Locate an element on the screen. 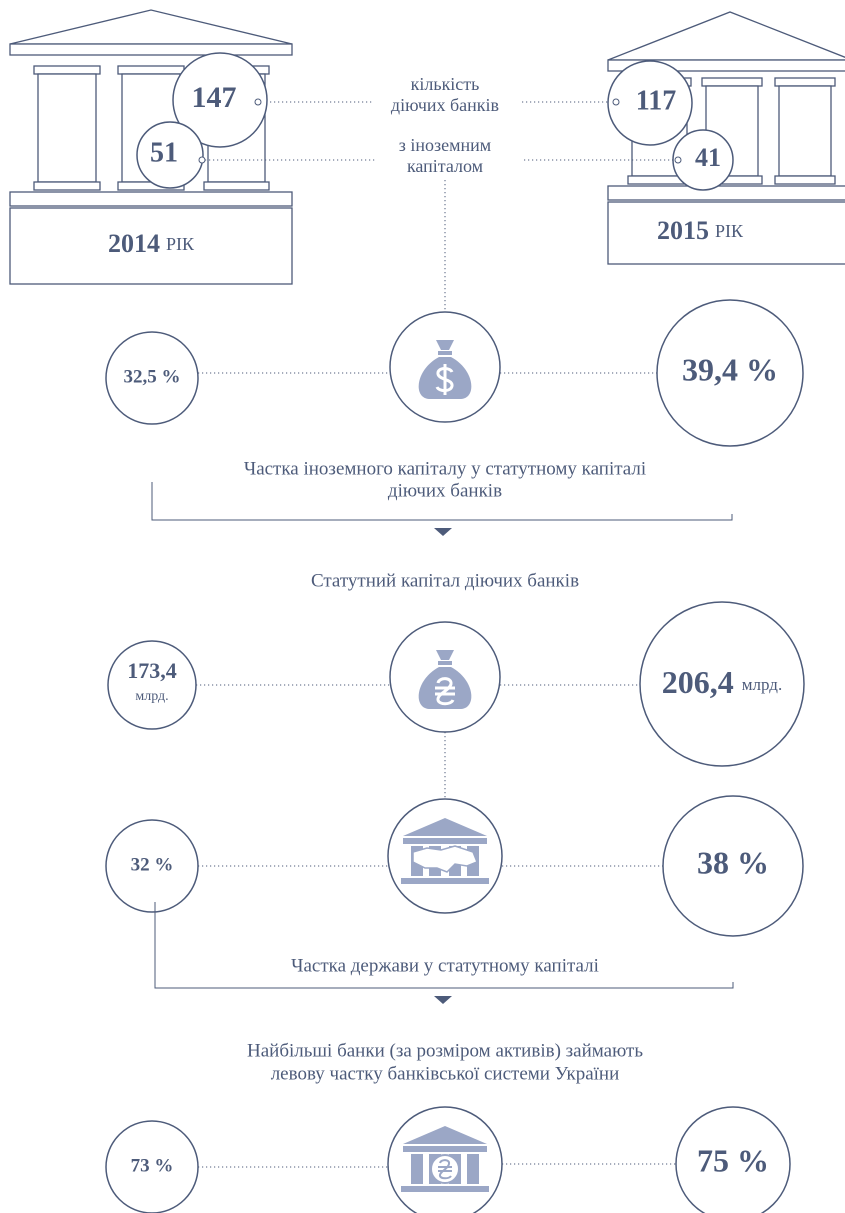 Image resolution: width=845 pixels, height=1213 pixels. map is located at coordinates (445, 859).